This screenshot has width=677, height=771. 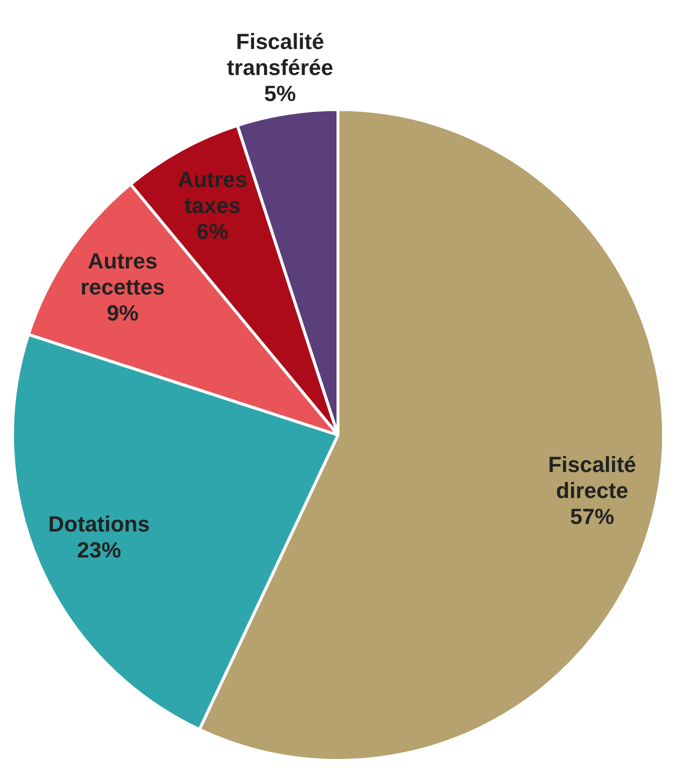 I want to click on slice-label: Fiscalité directe, so click(x=592, y=477).